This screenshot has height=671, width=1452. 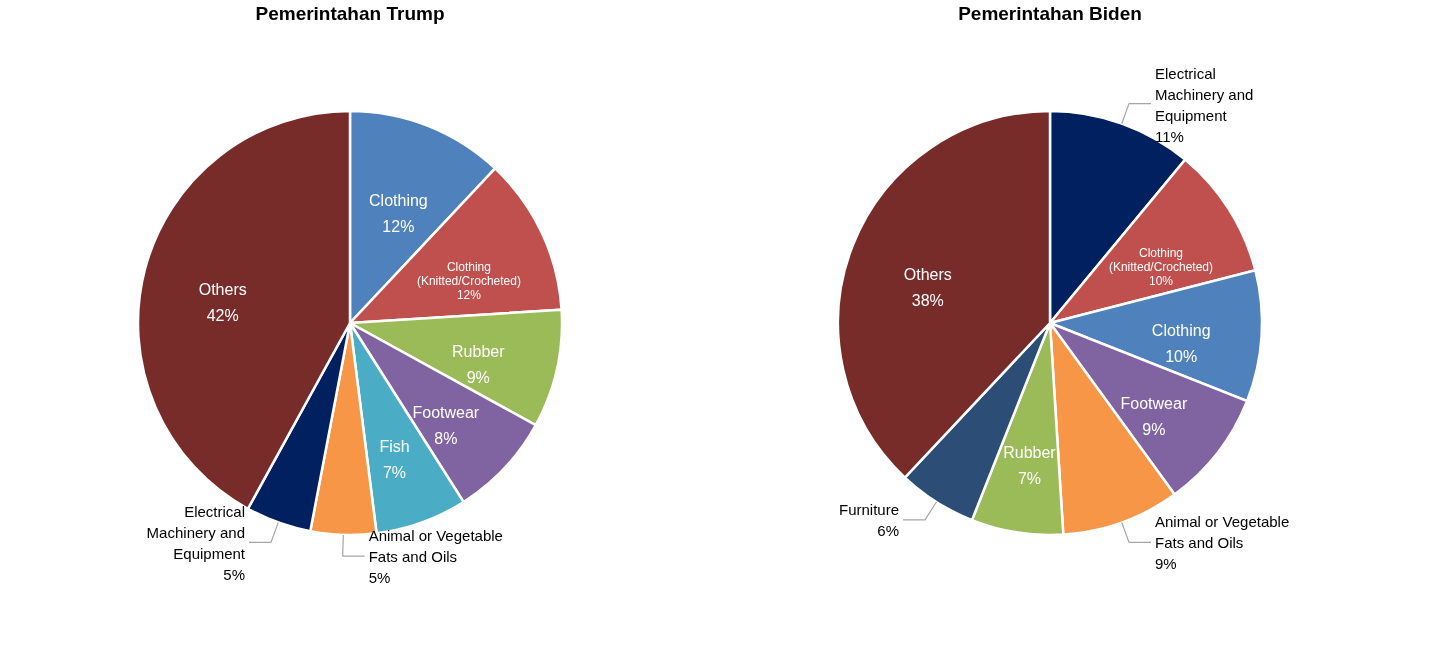 What do you see at coordinates (222, 316) in the screenshot?
I see `data-label: 42%` at bounding box center [222, 316].